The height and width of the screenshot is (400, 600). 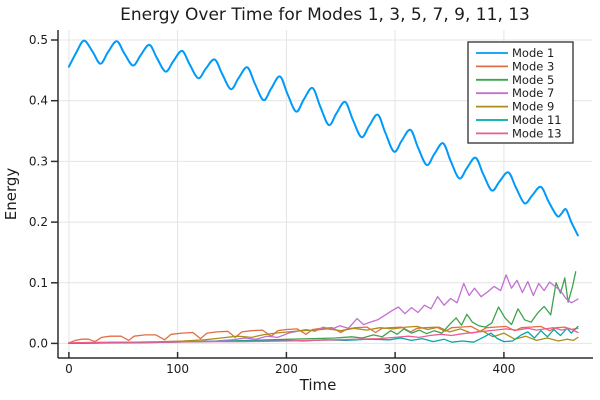 I want to click on y-tick-label: 0.2, so click(x=38, y=222).